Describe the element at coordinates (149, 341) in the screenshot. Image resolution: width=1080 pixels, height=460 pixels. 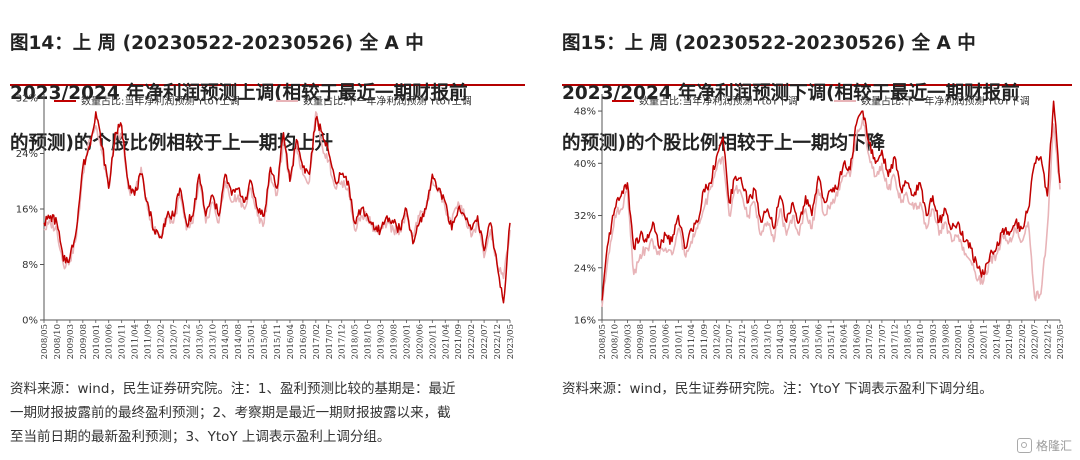
I see `x-tick-label: 2011/09` at that location.